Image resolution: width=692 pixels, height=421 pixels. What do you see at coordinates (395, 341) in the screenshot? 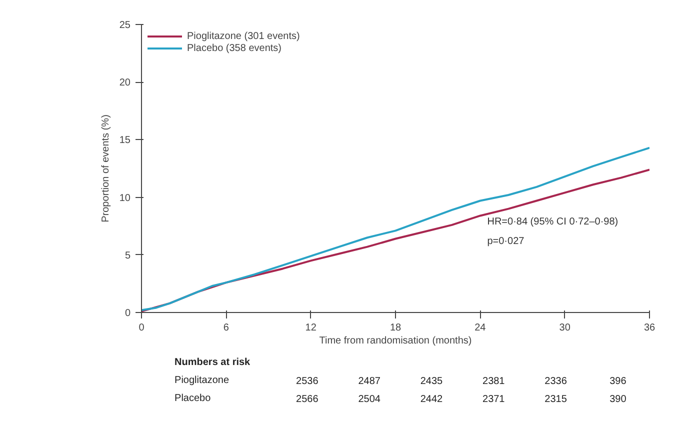
I see `x-axis-title: Time from randomisation (months)` at bounding box center [395, 341].